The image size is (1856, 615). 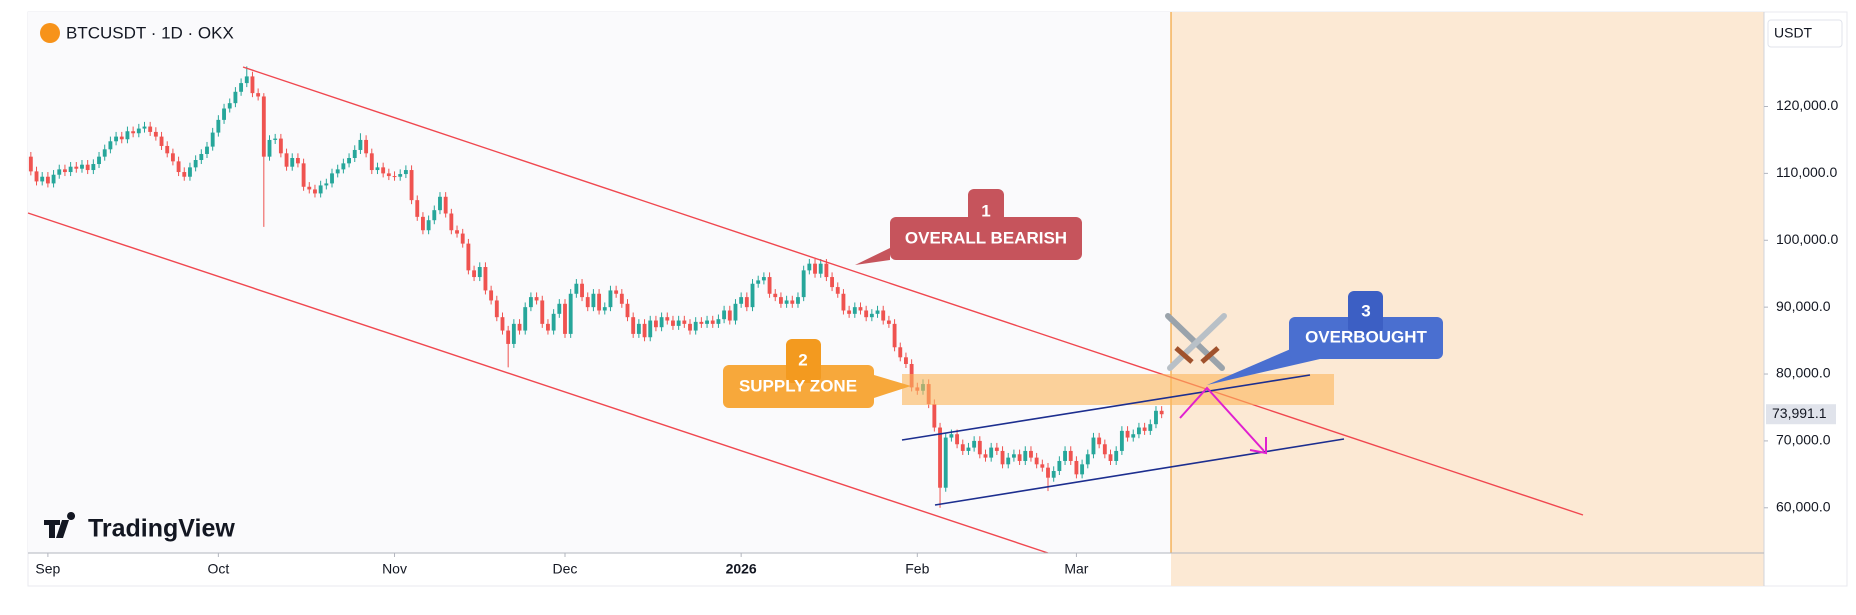 I want to click on callout-number: 1, so click(x=985, y=210).